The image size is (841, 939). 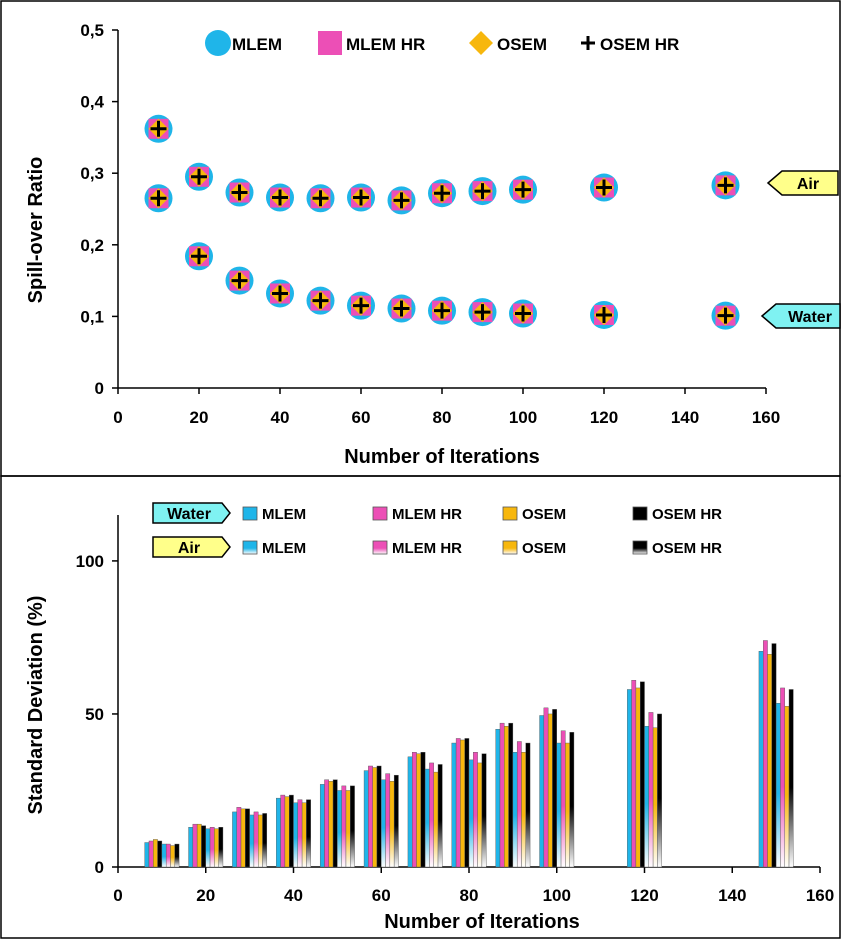 I want to click on top-x-tick-label: 40, so click(x=280, y=417).